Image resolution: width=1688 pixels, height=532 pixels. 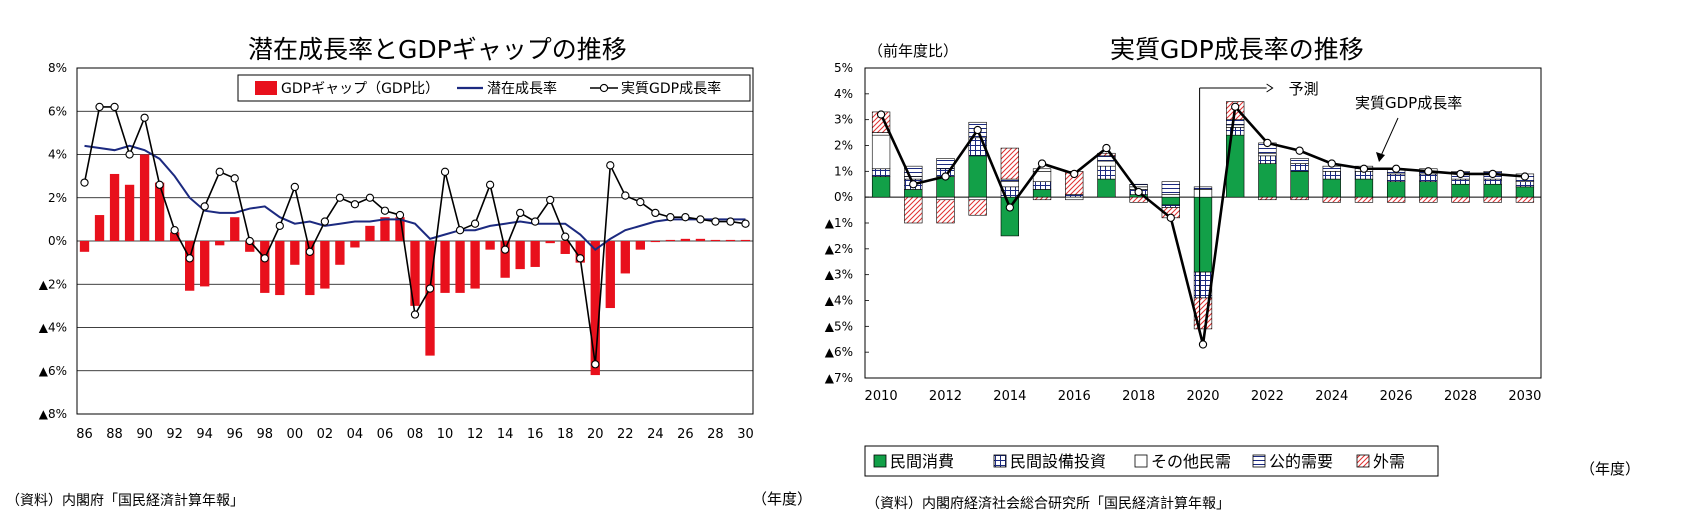 I want to click on x-tick-label: 10, so click(x=445, y=434).